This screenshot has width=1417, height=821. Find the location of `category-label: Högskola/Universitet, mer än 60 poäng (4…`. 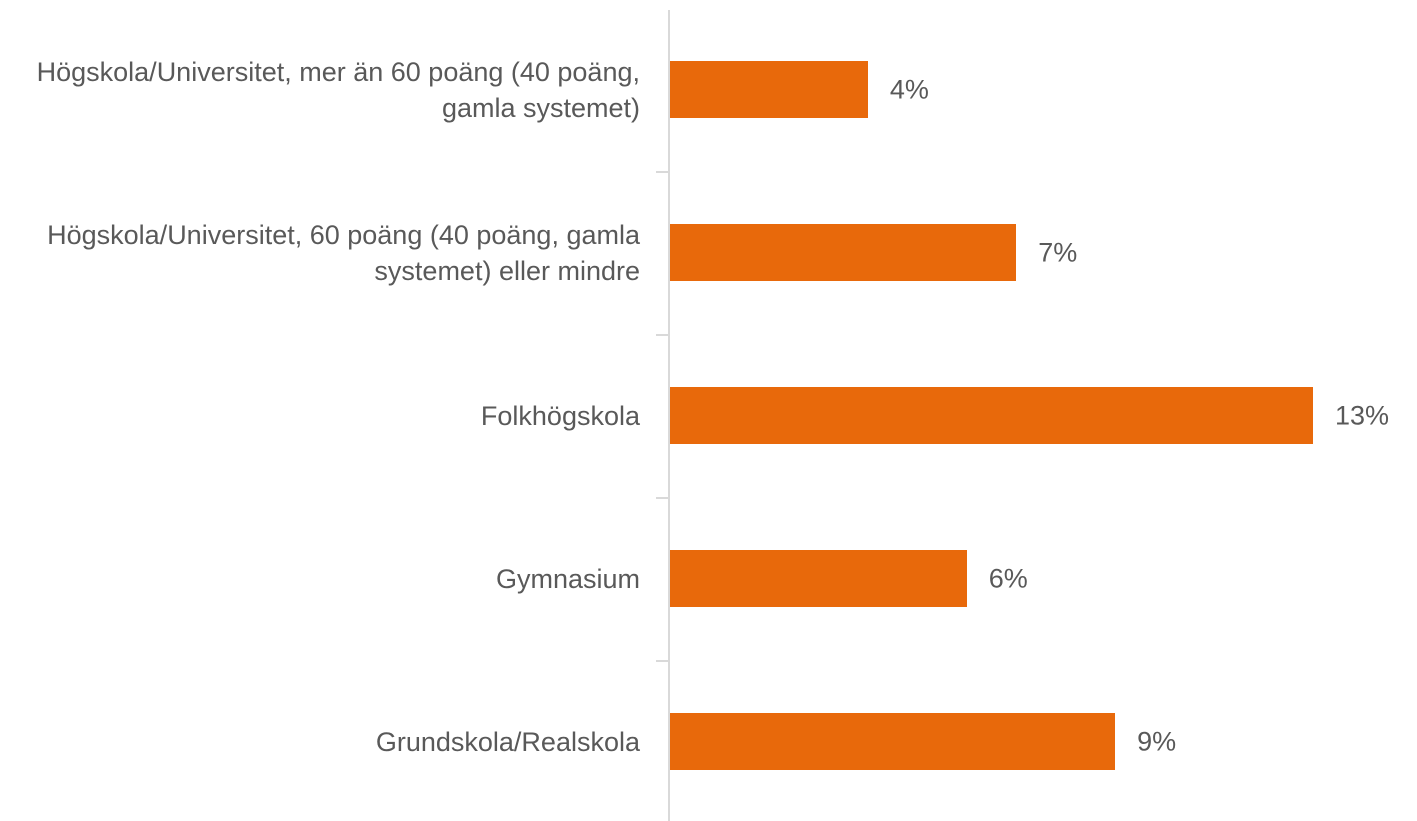

category-label: Högskola/Universitet, mer än 60 poäng (4… is located at coordinates (338, 89).